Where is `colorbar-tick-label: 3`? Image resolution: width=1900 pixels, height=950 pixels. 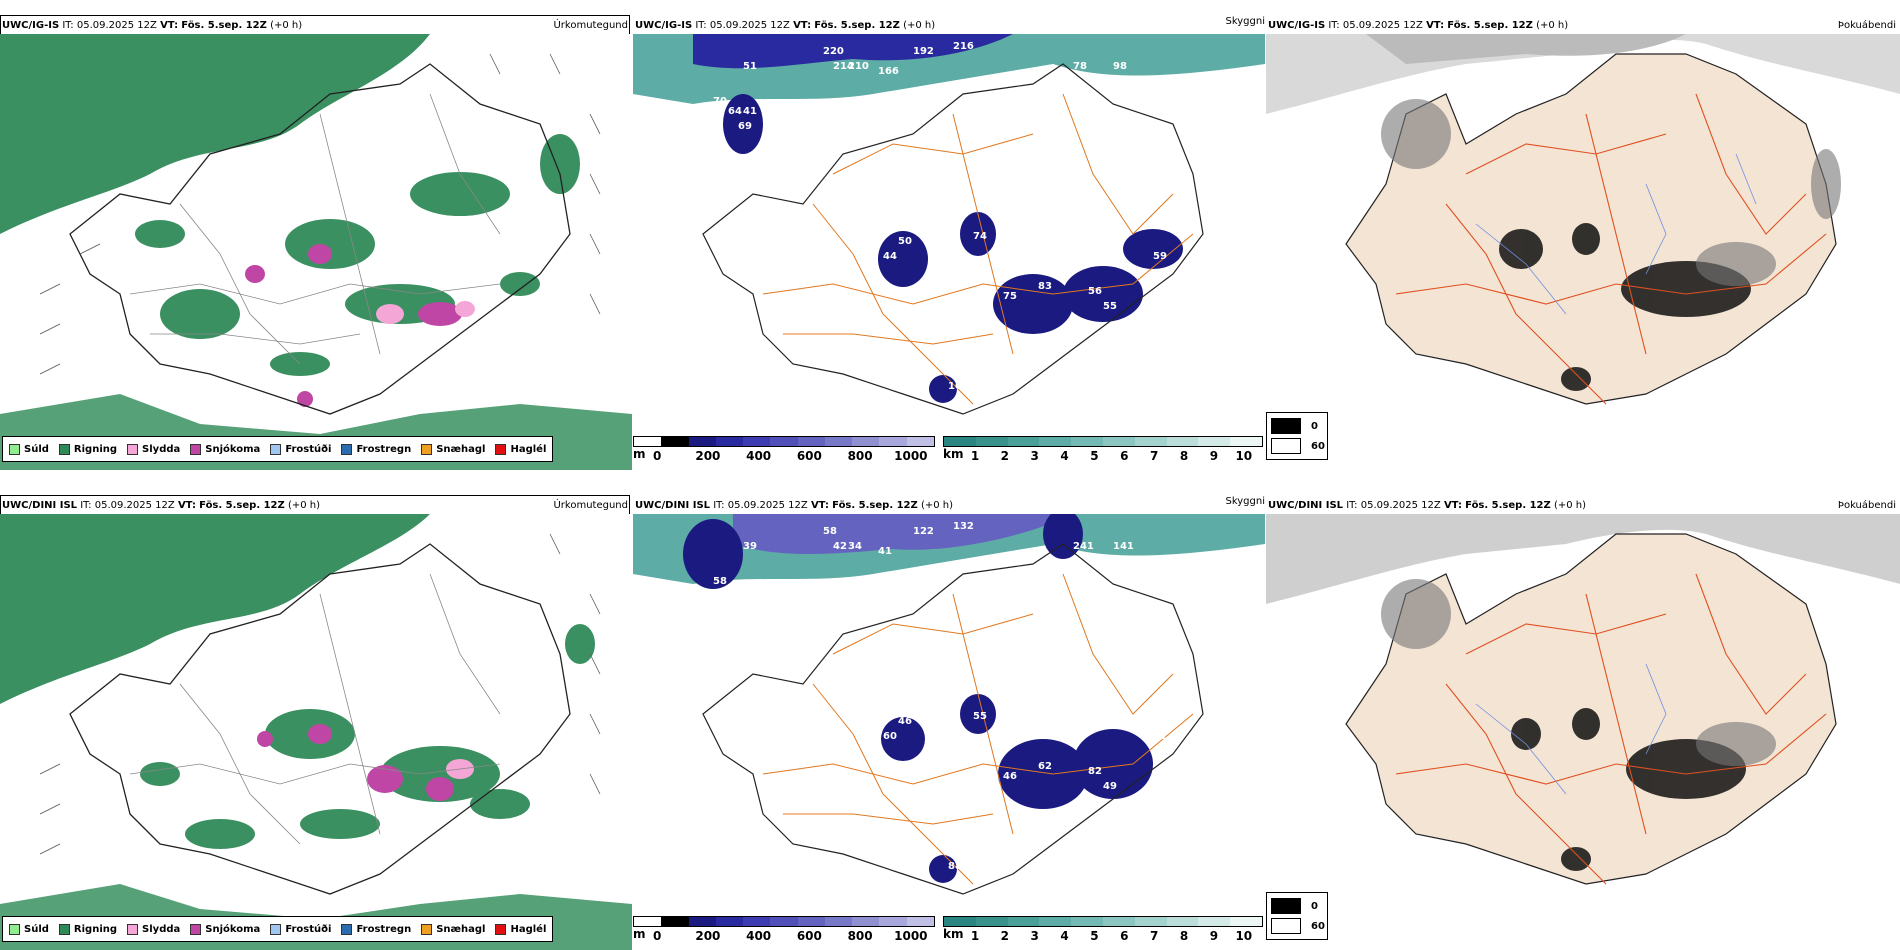
colorbar-tick-label: 3 is located at coordinates (1034, 456).